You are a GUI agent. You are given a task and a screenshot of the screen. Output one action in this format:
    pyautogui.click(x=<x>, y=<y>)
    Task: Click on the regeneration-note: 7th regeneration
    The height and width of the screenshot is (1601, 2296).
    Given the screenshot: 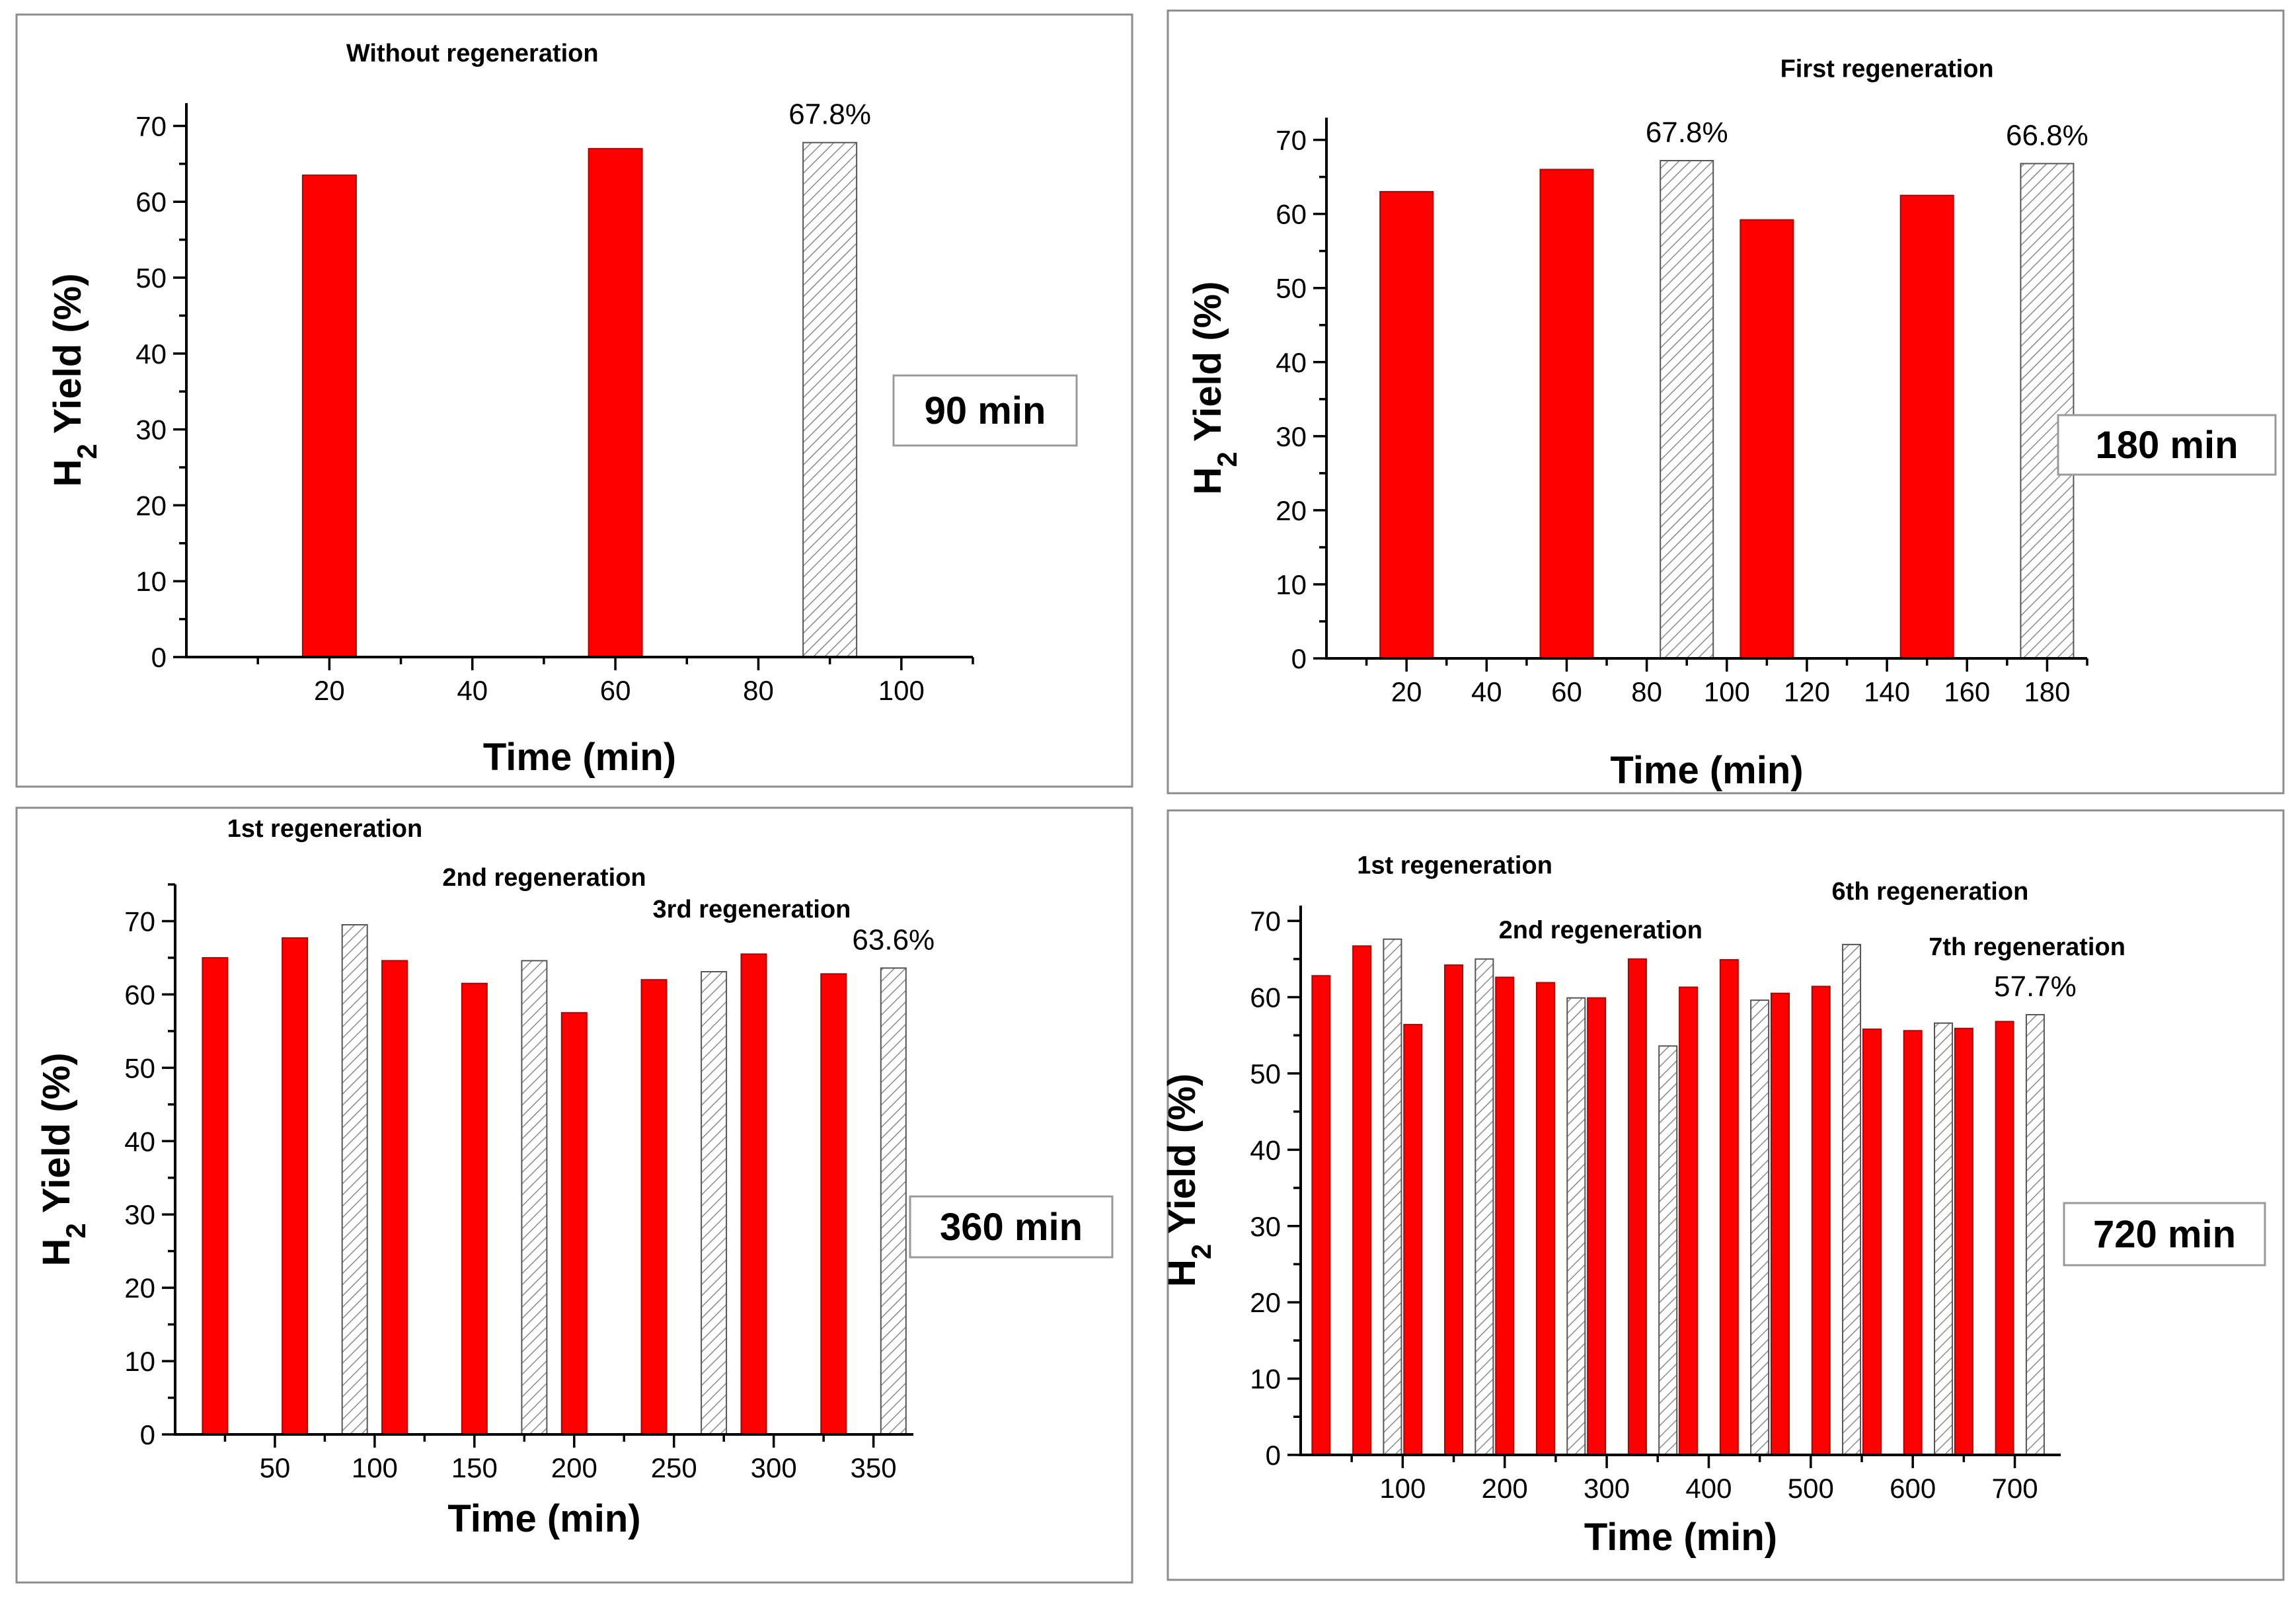 What is the action you would take?
    pyautogui.click(x=2027, y=947)
    